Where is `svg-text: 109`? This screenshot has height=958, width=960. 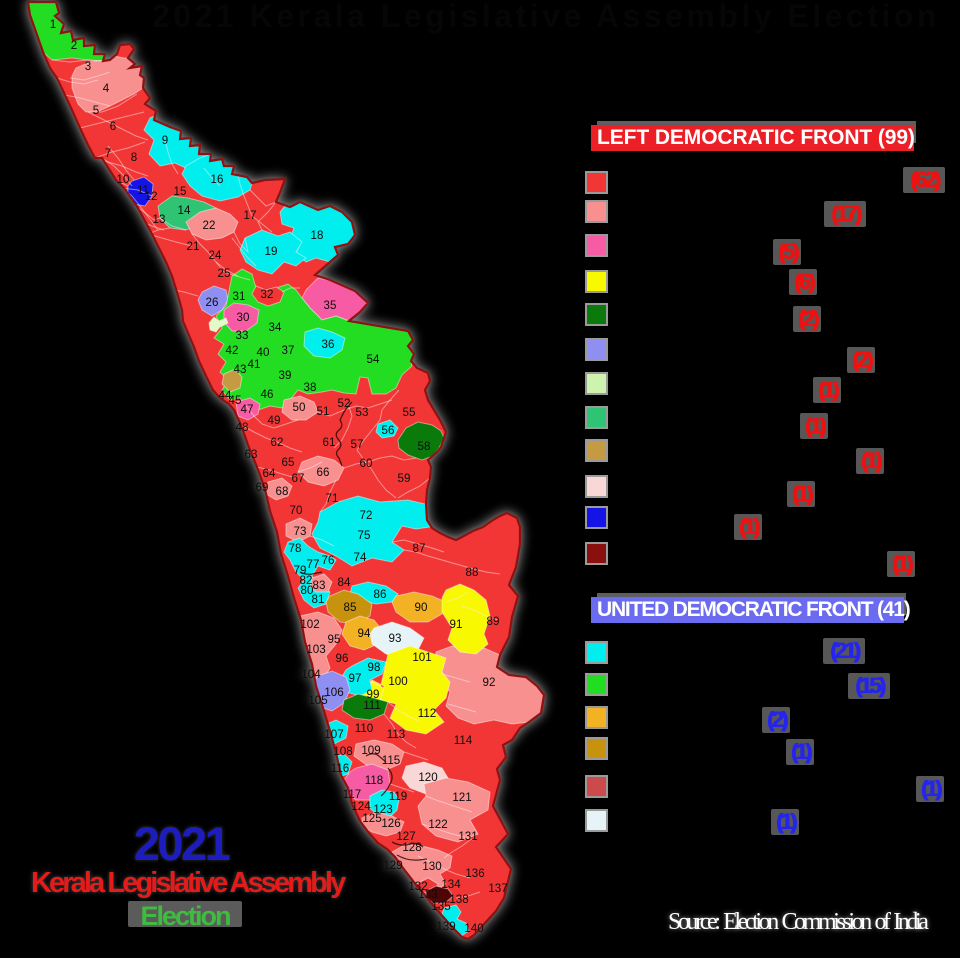 svg-text: 109 is located at coordinates (370, 750).